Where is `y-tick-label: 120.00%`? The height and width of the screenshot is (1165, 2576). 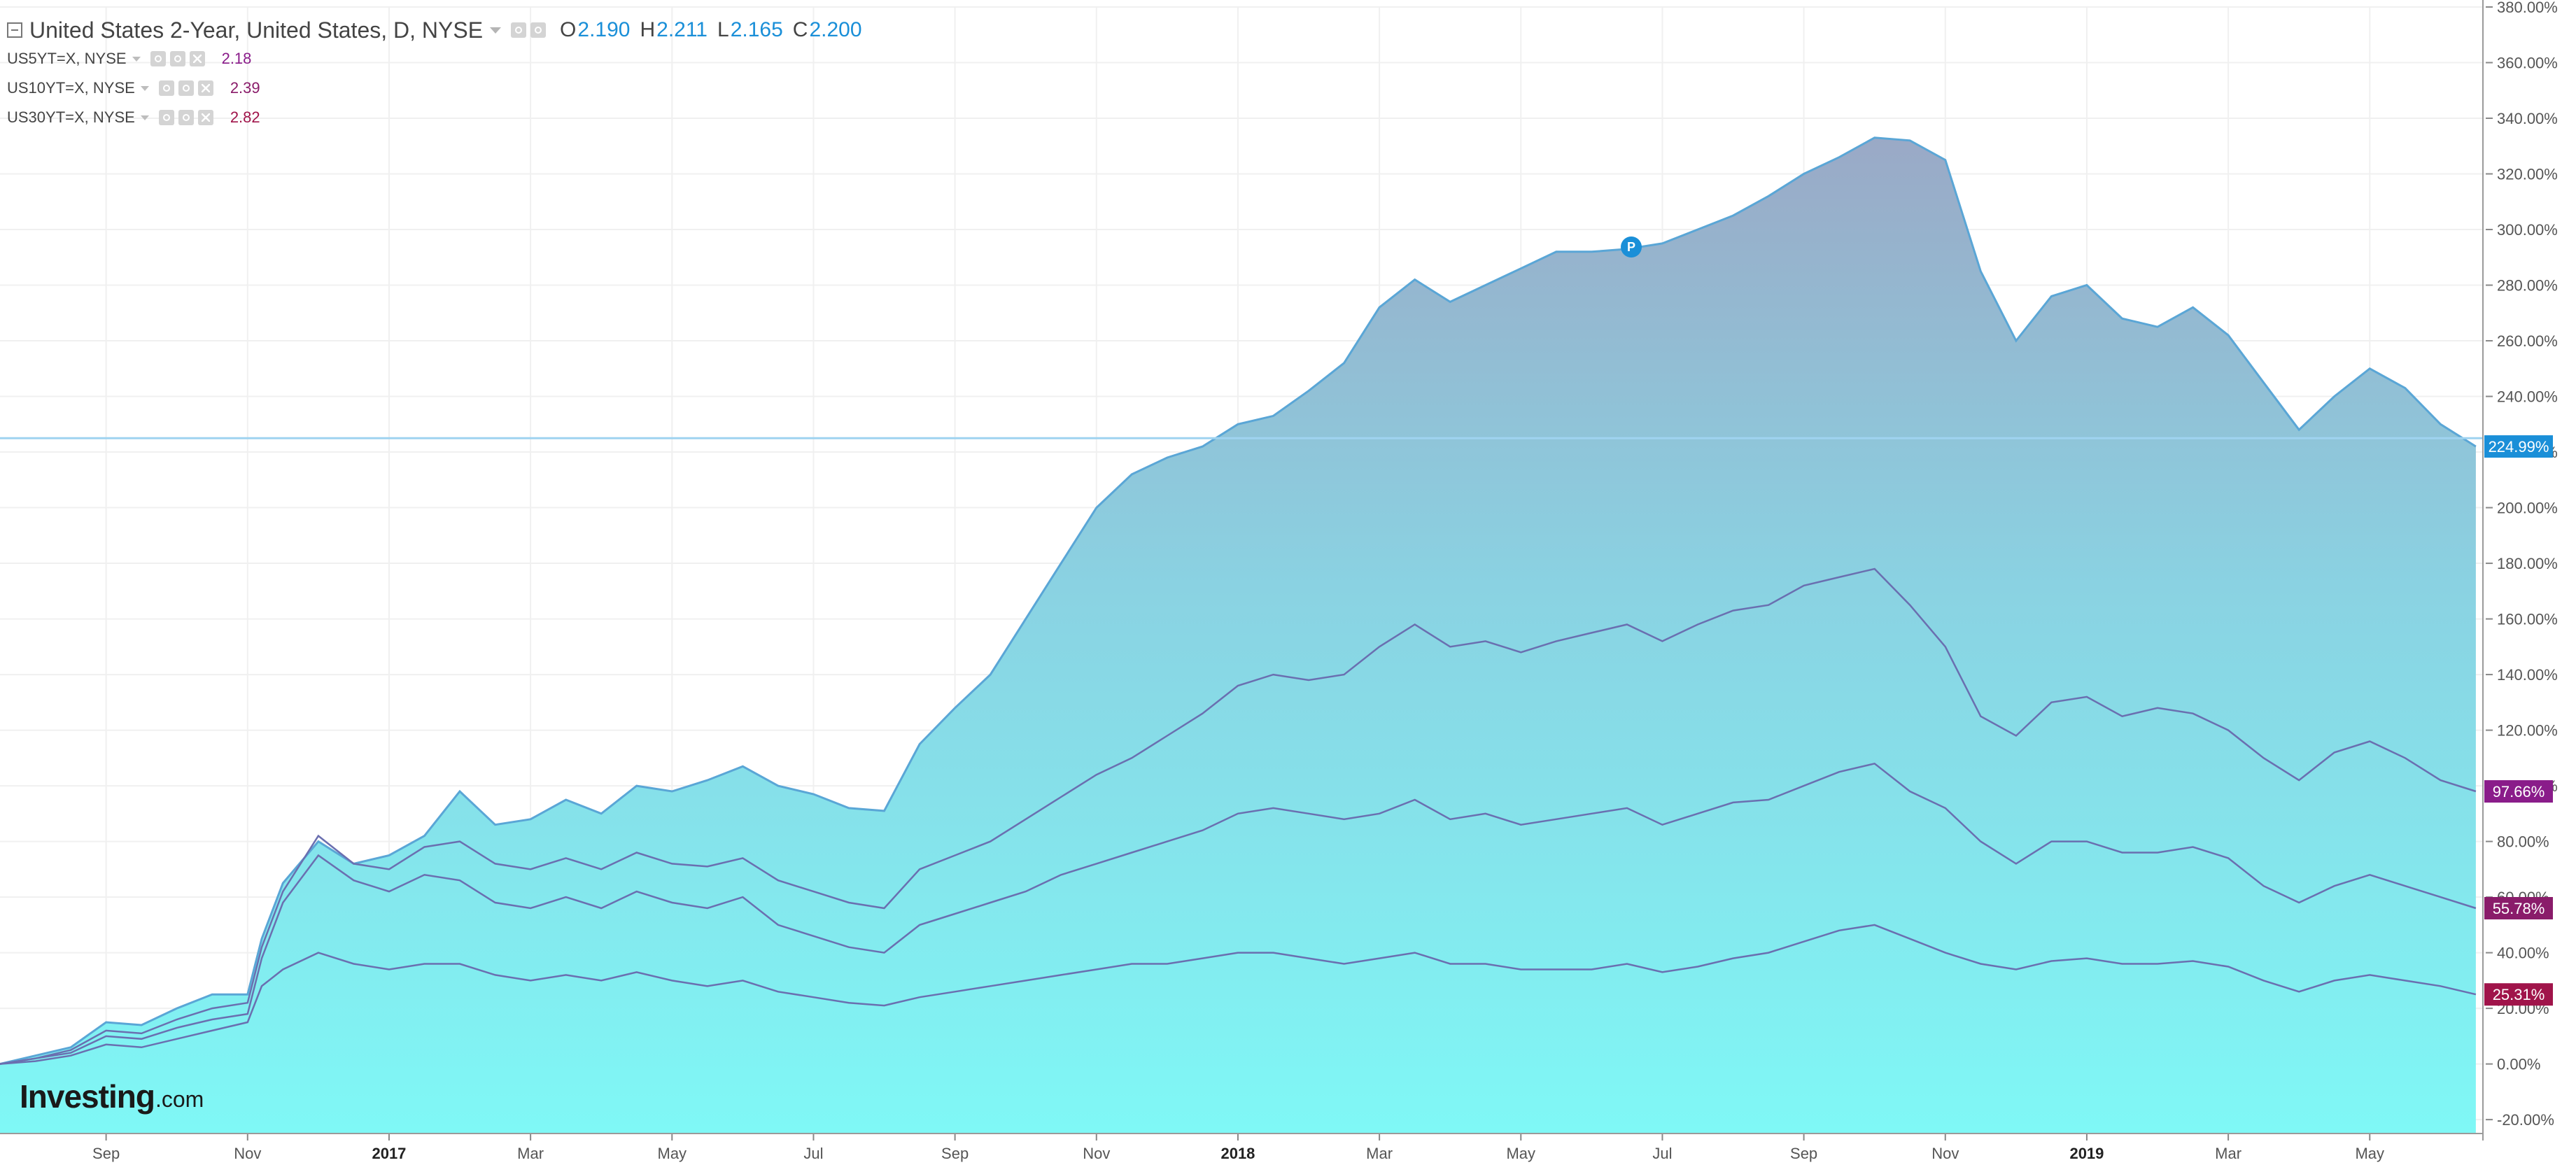 y-tick-label: 120.00% is located at coordinates (2527, 731).